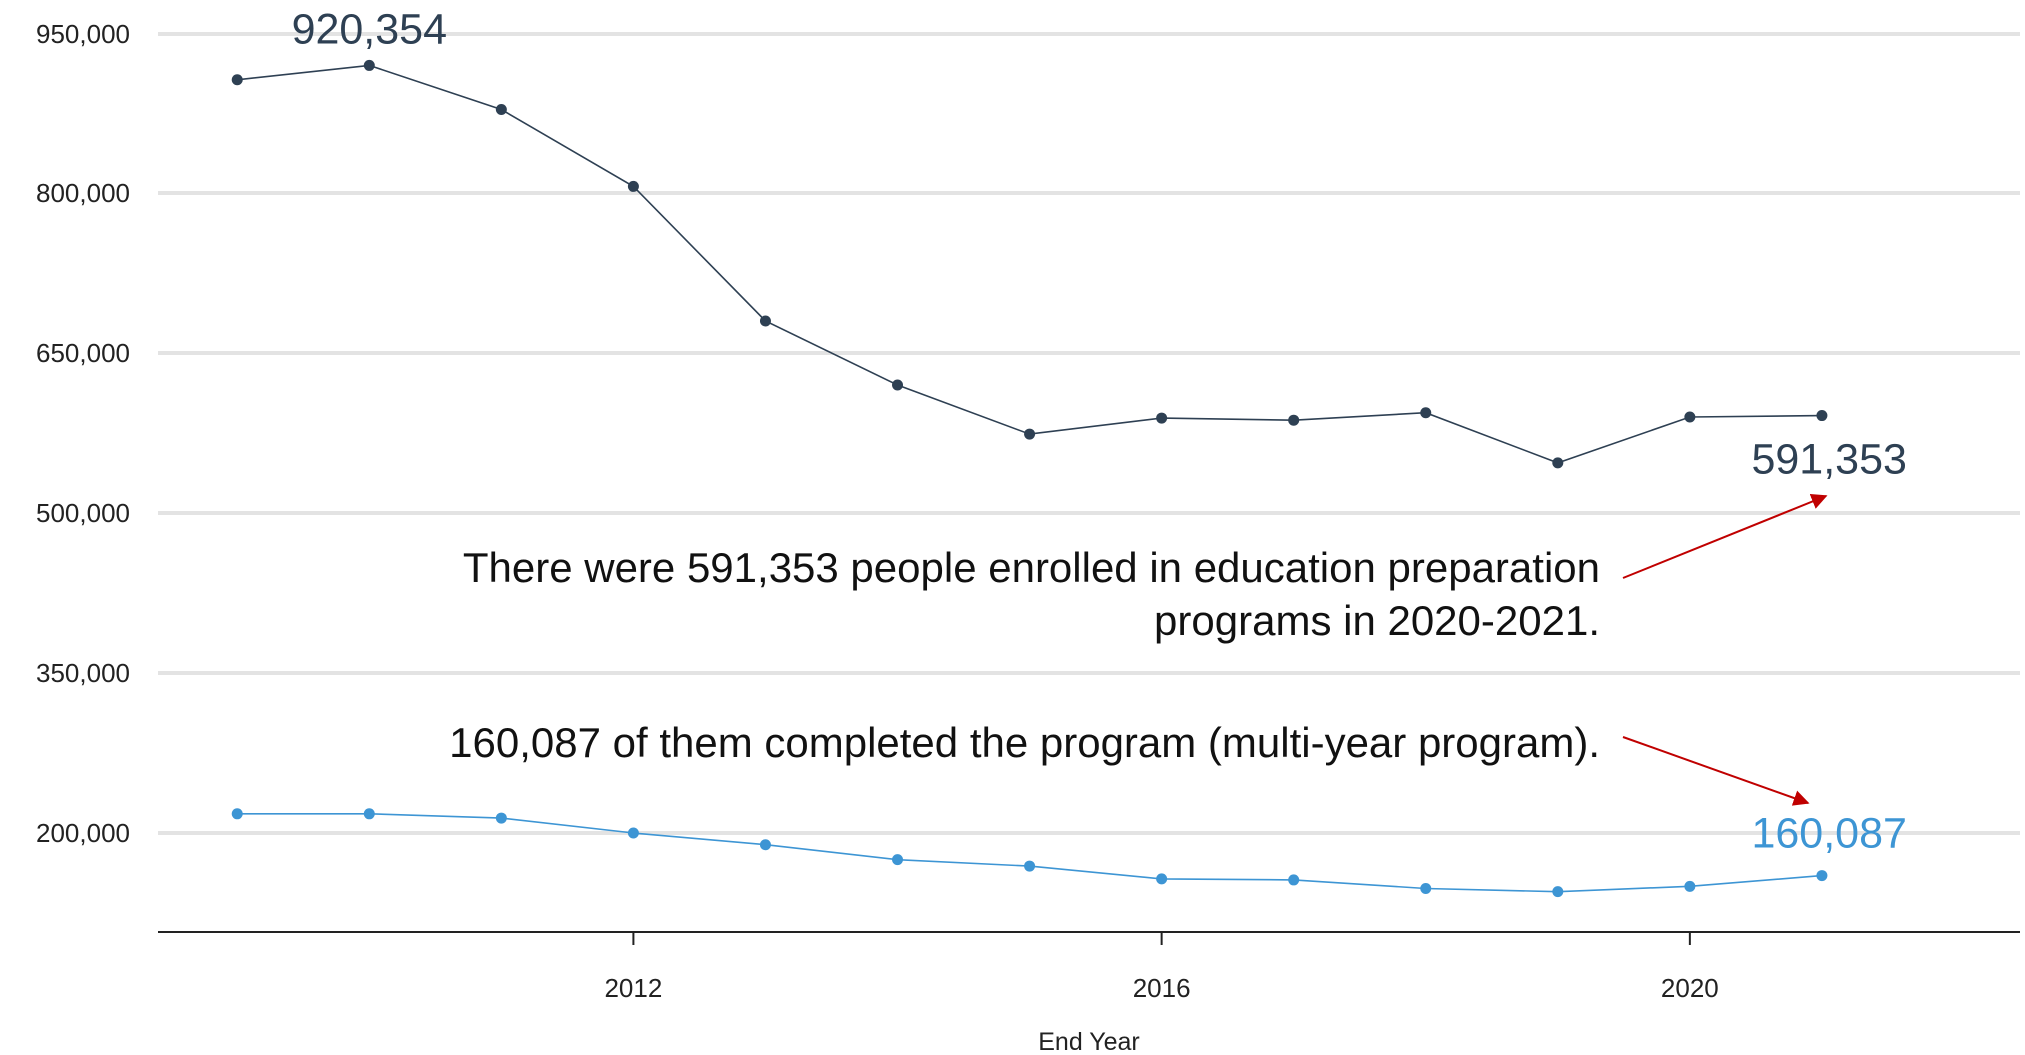  What do you see at coordinates (369, 29) in the screenshot?
I see `value-label: 920,354` at bounding box center [369, 29].